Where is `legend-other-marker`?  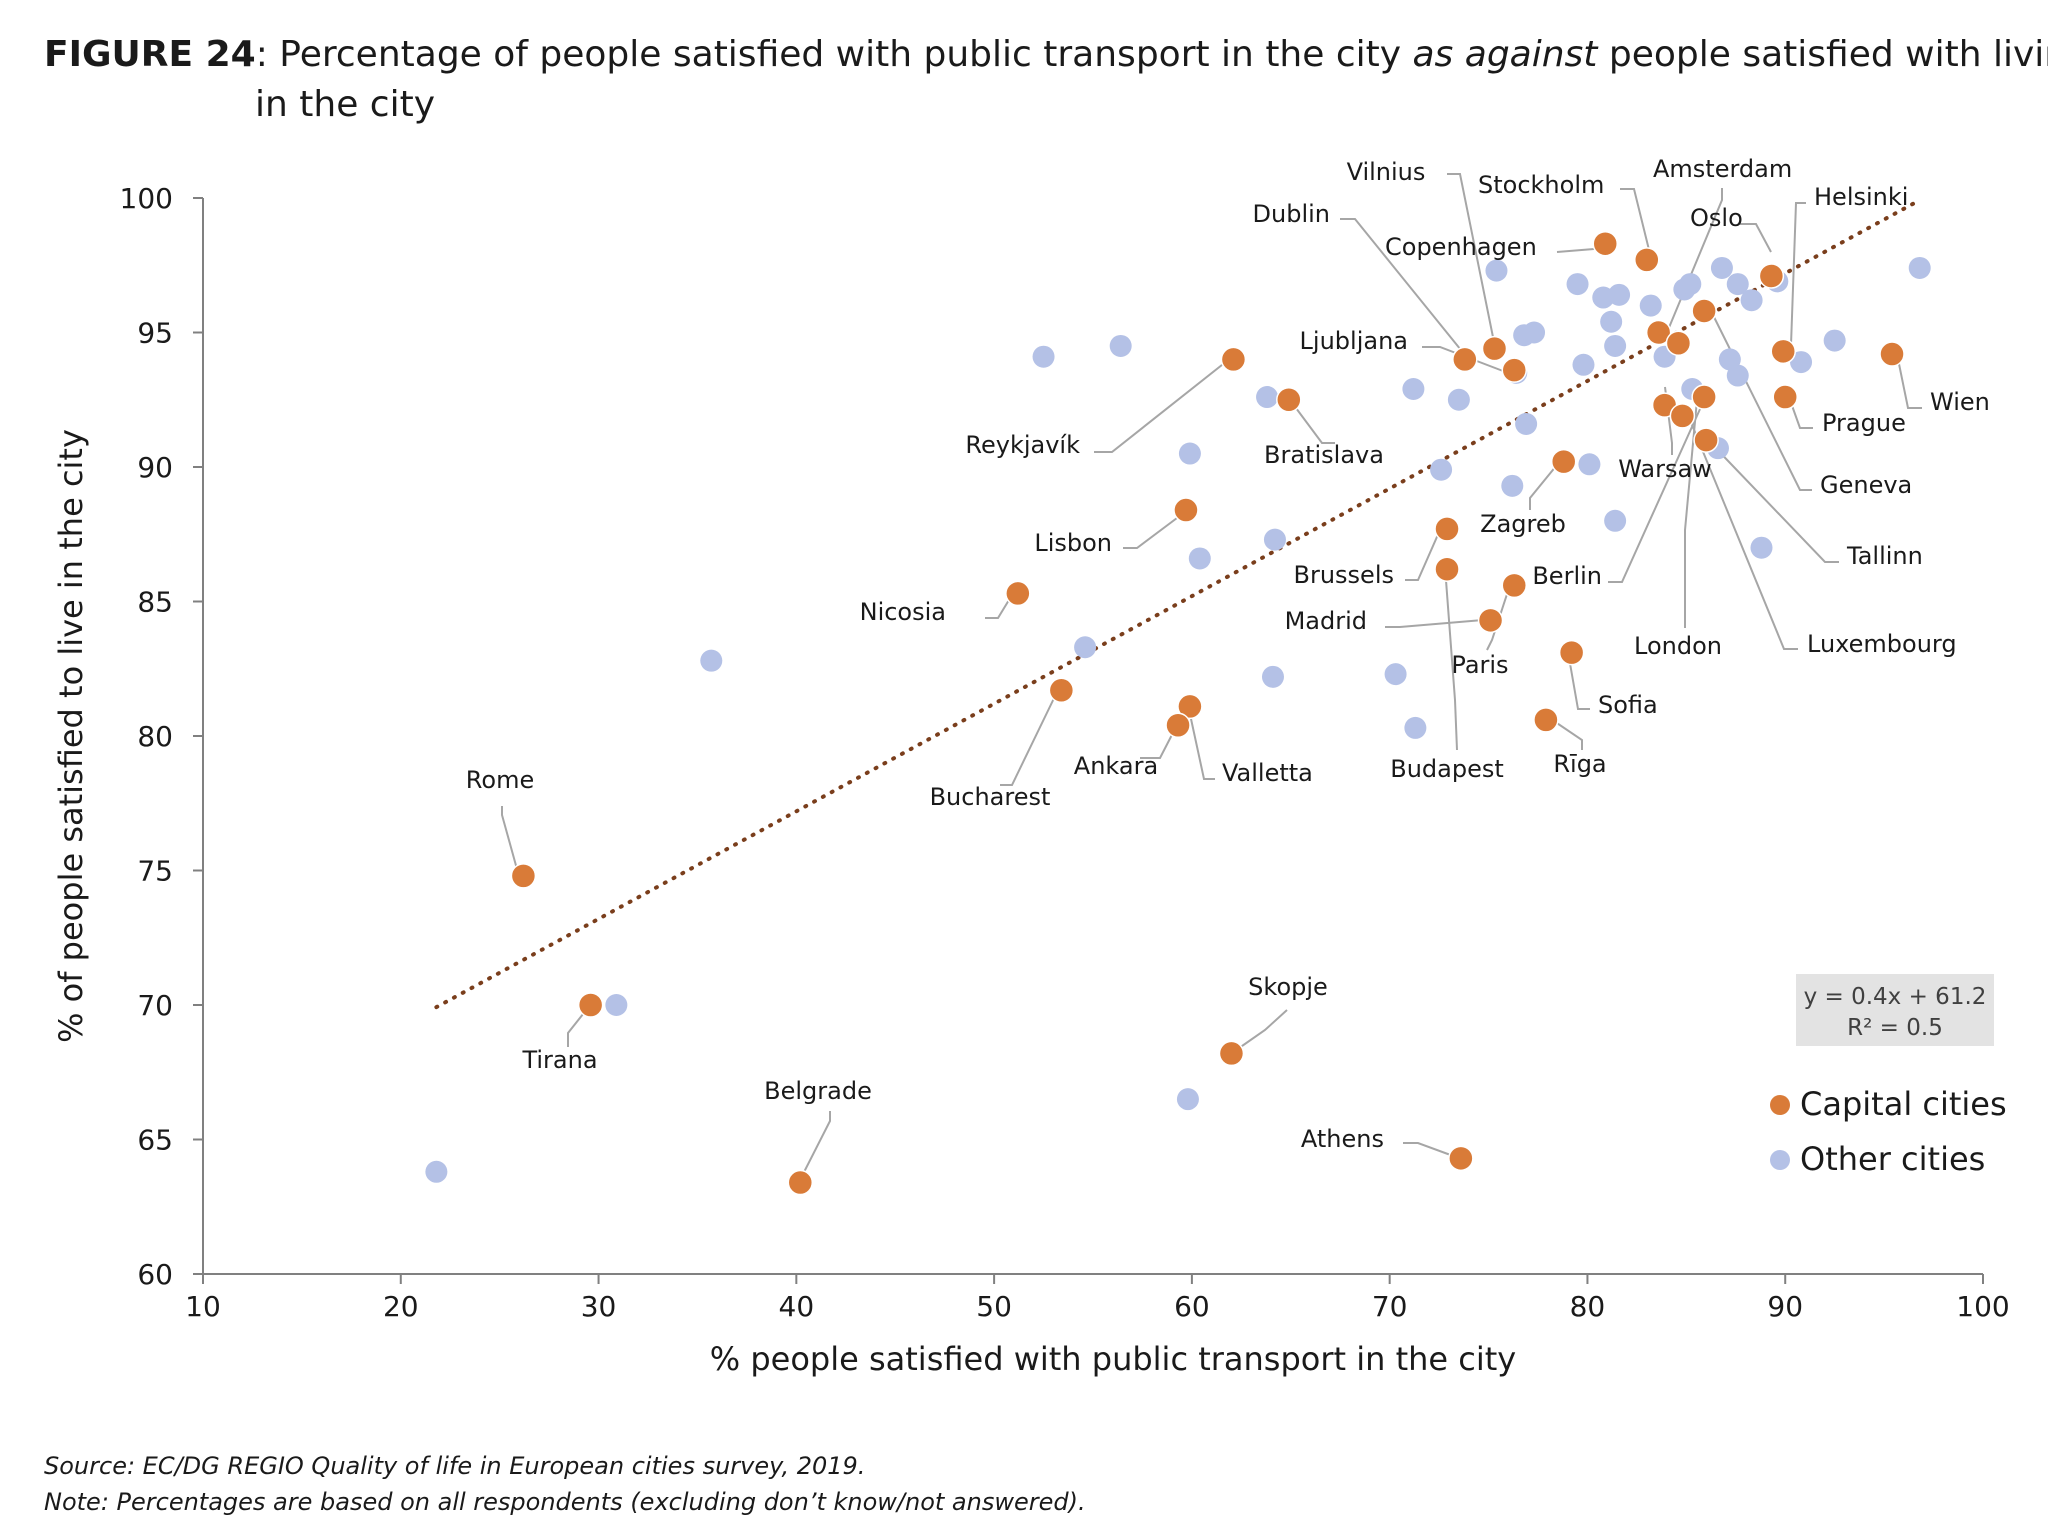 legend-other-marker is located at coordinates (1780, 1160).